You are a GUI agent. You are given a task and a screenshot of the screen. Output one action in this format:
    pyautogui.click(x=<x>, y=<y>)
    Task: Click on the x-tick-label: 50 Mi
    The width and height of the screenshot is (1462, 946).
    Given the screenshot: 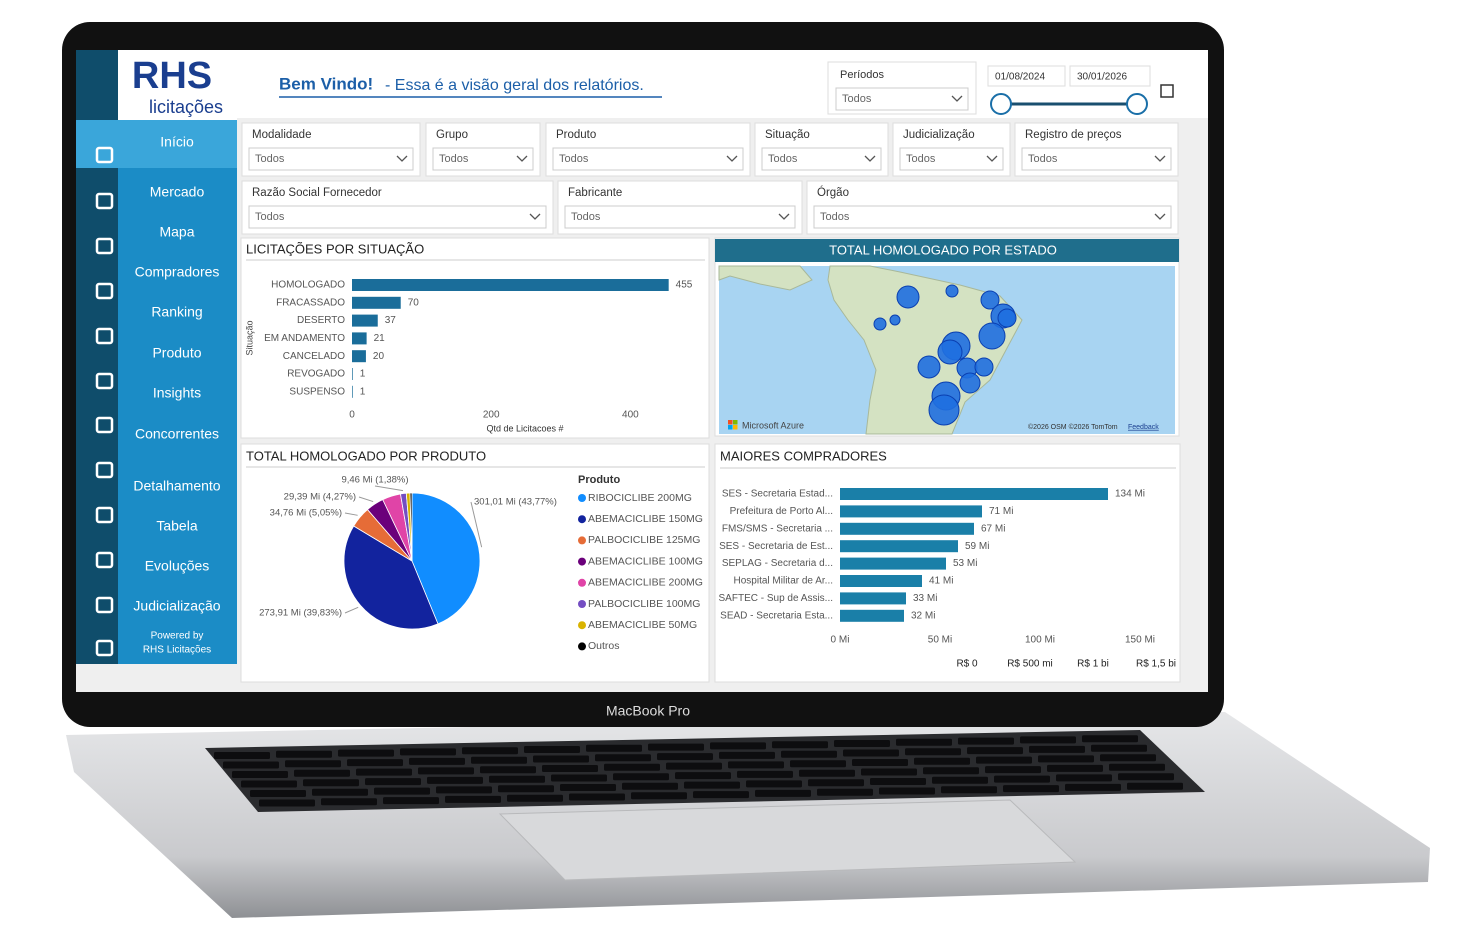 What is the action you would take?
    pyautogui.click(x=940, y=640)
    